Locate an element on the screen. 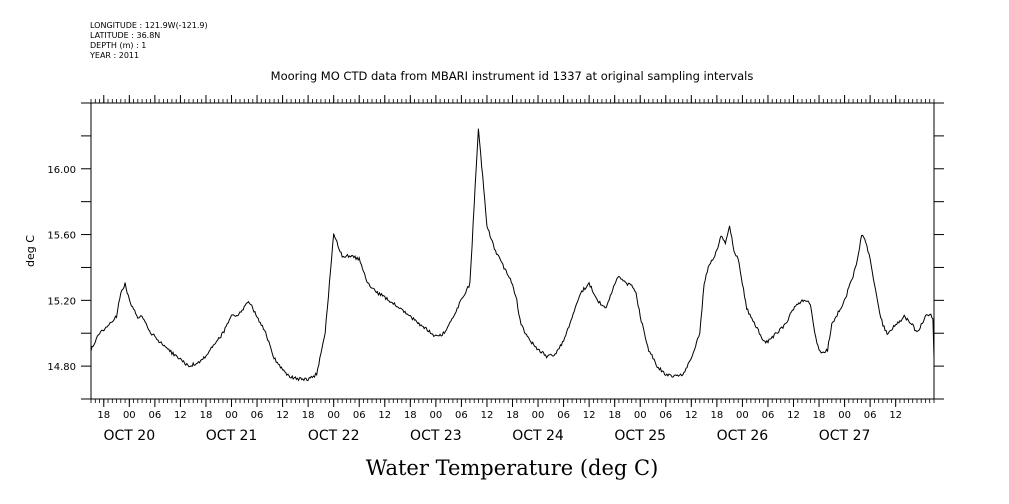 Image resolution: width=1009 pixels, height=504 pixels. y-axis-label: deg C is located at coordinates (30, 251).